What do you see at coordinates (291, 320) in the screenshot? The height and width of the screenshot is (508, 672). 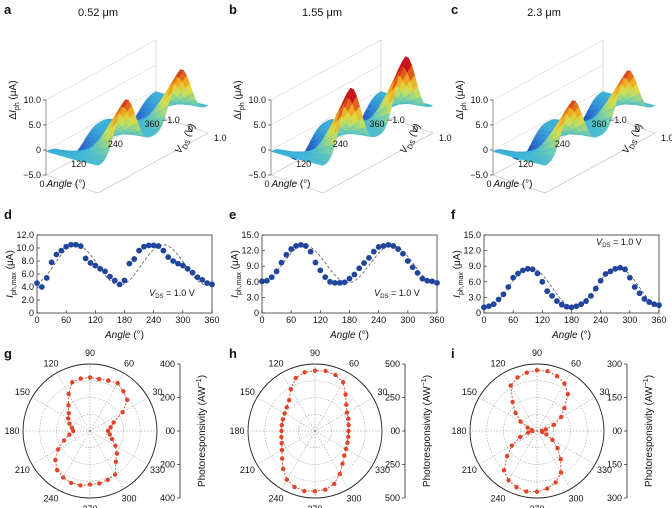 I see `x-tick-label: 60` at bounding box center [291, 320].